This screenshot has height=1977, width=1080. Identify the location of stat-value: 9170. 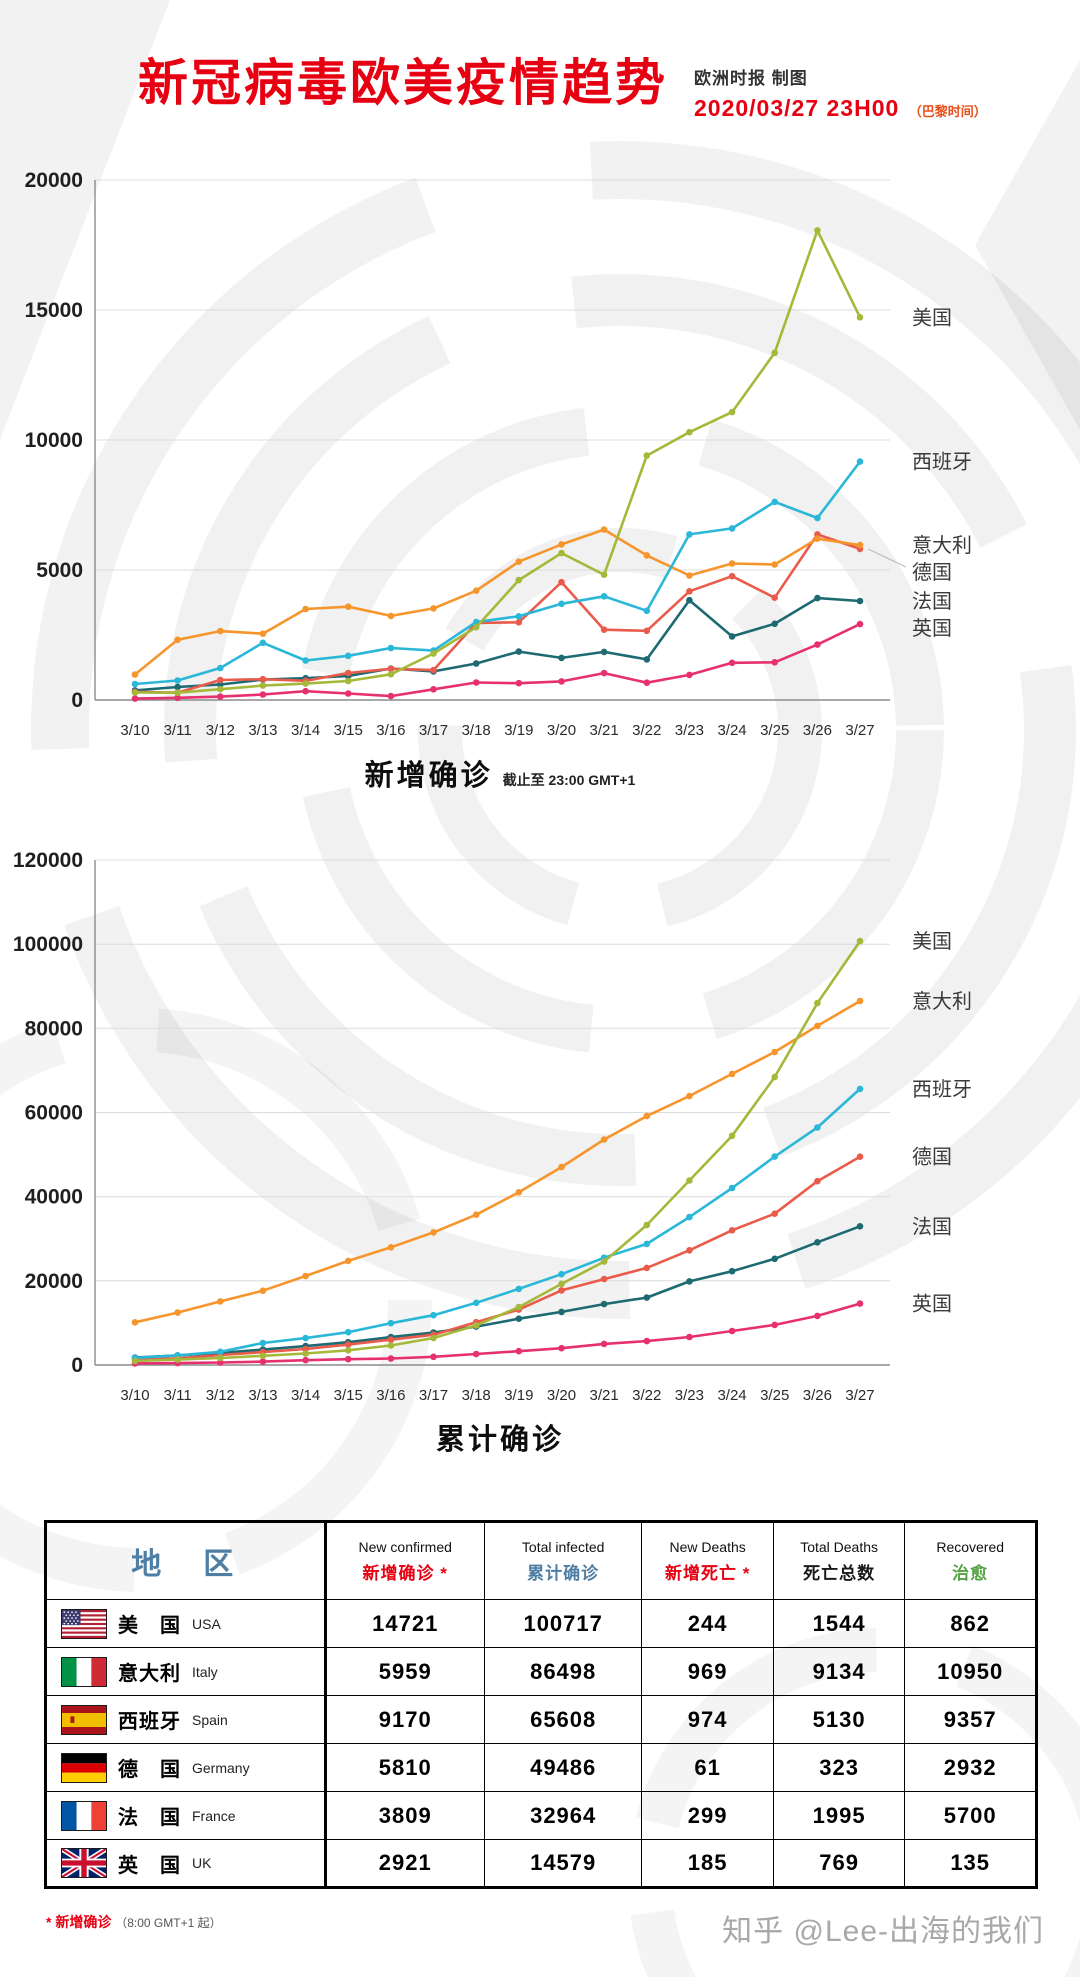
(404, 1719).